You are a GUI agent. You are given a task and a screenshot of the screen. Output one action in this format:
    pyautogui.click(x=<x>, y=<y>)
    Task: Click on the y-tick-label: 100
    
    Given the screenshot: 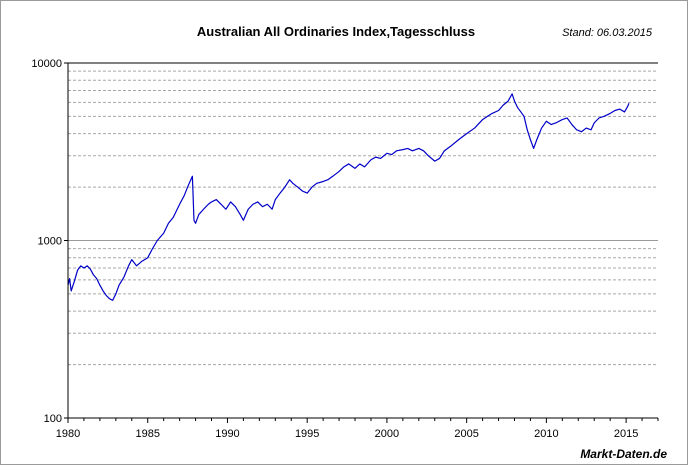 What is the action you would take?
    pyautogui.click(x=53, y=419)
    